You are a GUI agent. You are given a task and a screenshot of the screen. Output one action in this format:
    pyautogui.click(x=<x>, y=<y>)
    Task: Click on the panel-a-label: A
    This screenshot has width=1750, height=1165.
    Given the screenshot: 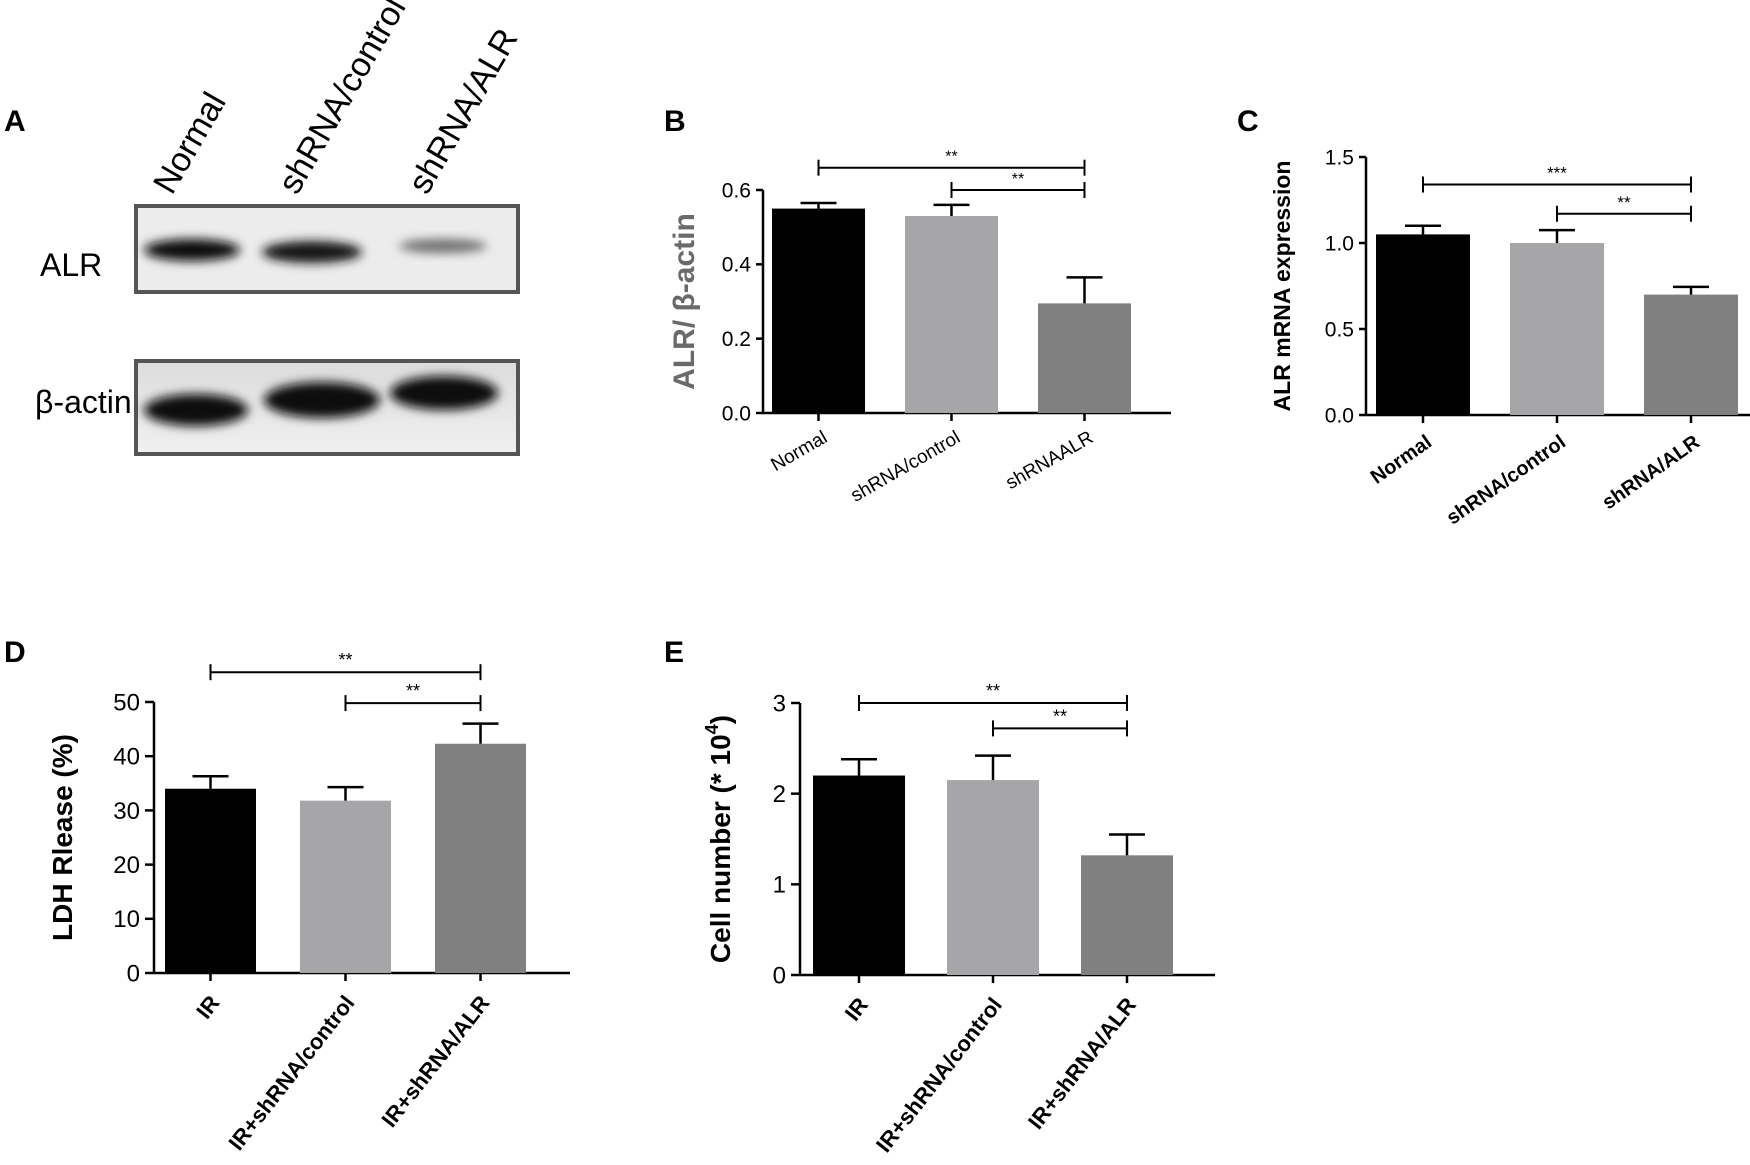 What is the action you would take?
    pyautogui.click(x=15, y=121)
    